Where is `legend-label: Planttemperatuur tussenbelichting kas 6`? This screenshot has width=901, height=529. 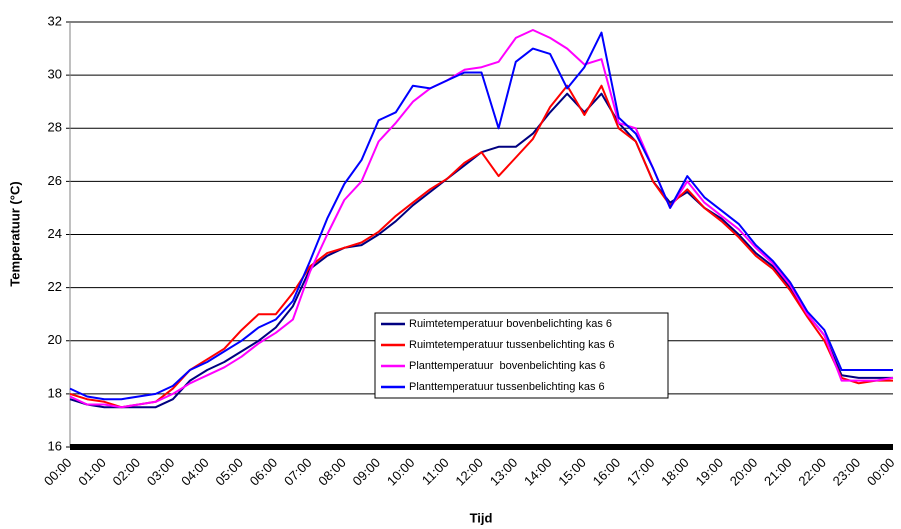 legend-label: Planttemperatuur tussenbelichting kas 6 is located at coordinates (507, 387).